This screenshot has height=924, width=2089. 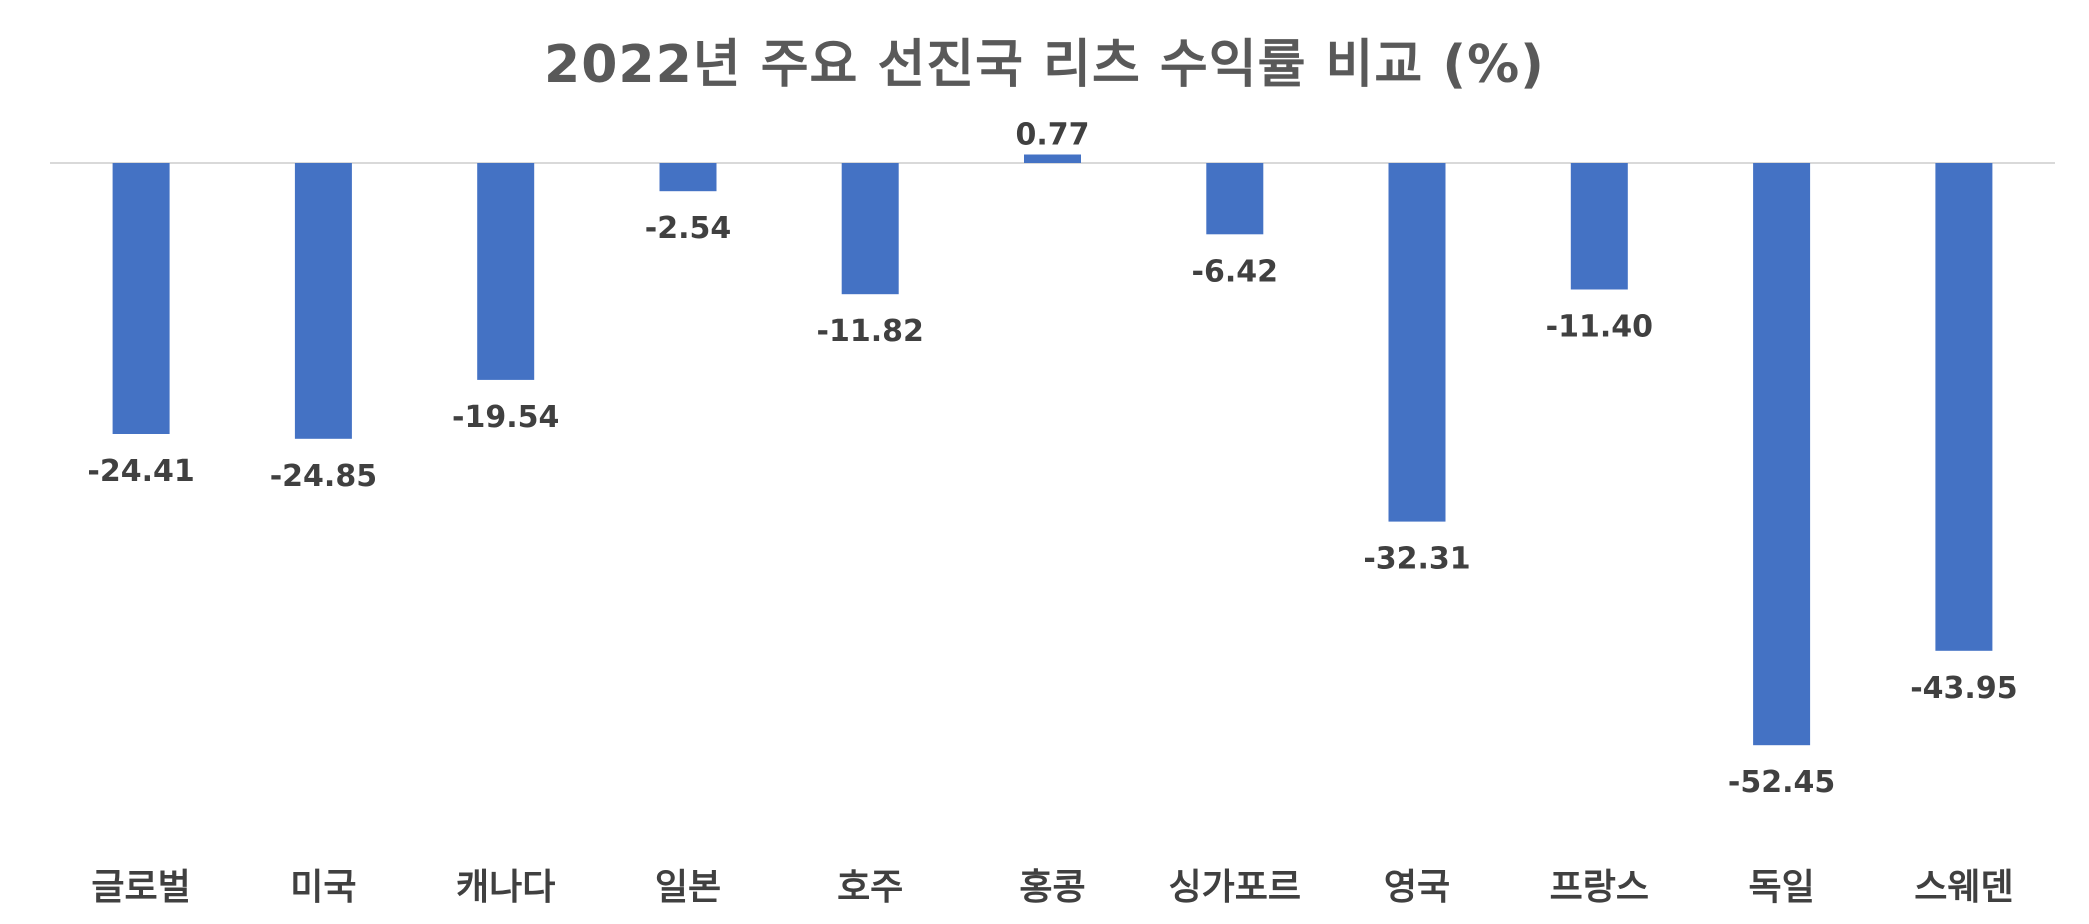 What do you see at coordinates (1963, 887) in the screenshot?
I see `category-label-10: 스웨덴` at bounding box center [1963, 887].